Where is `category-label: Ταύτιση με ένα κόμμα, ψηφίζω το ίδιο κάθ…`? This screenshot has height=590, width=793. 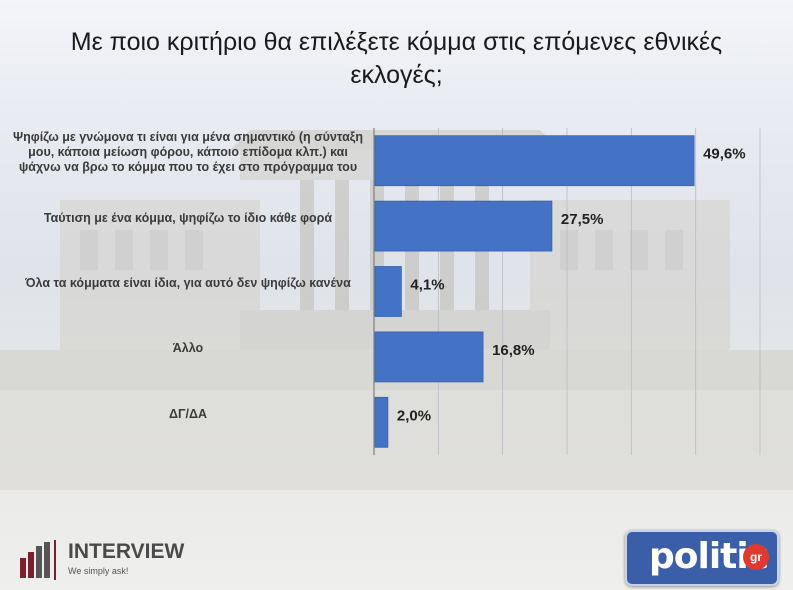
category-label: Ταύτιση με ένα κόμμα, ψηφίζω το ίδιο κάθ… is located at coordinates (188, 217).